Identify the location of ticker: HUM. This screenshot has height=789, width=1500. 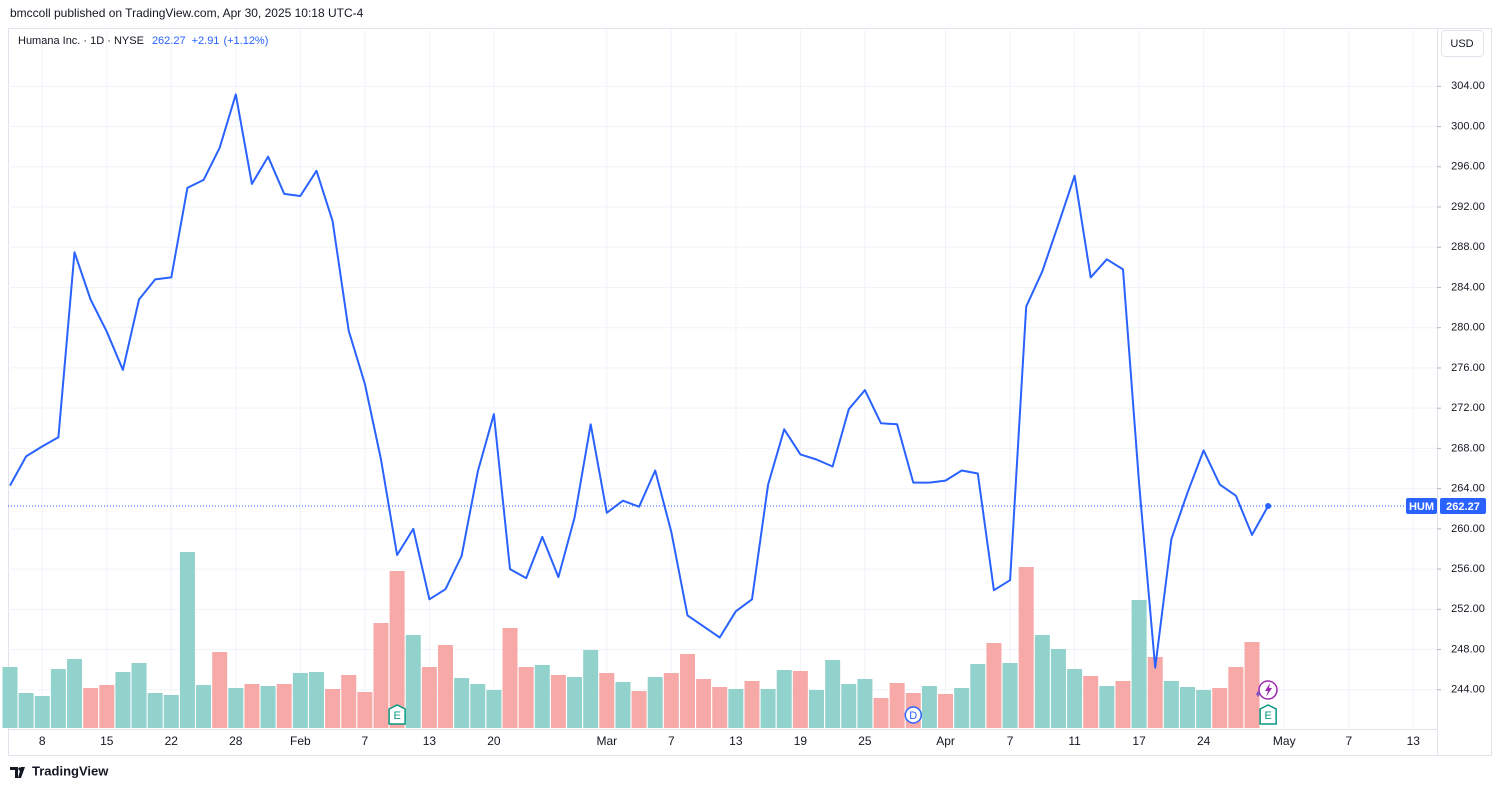
(1421, 507).